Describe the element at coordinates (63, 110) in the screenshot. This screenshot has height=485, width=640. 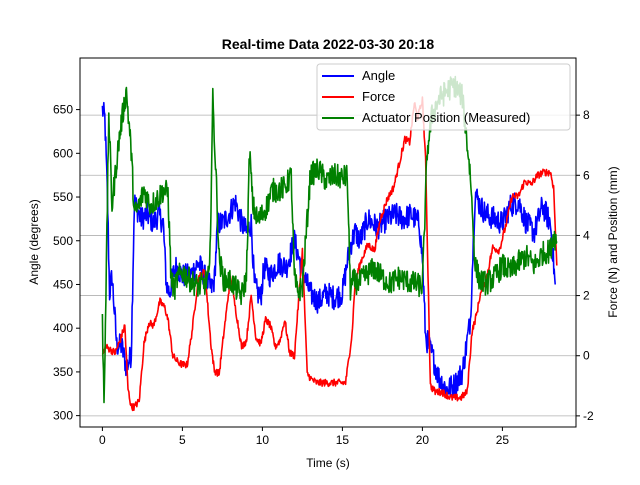
I see `left-y-tick-label: 650` at that location.